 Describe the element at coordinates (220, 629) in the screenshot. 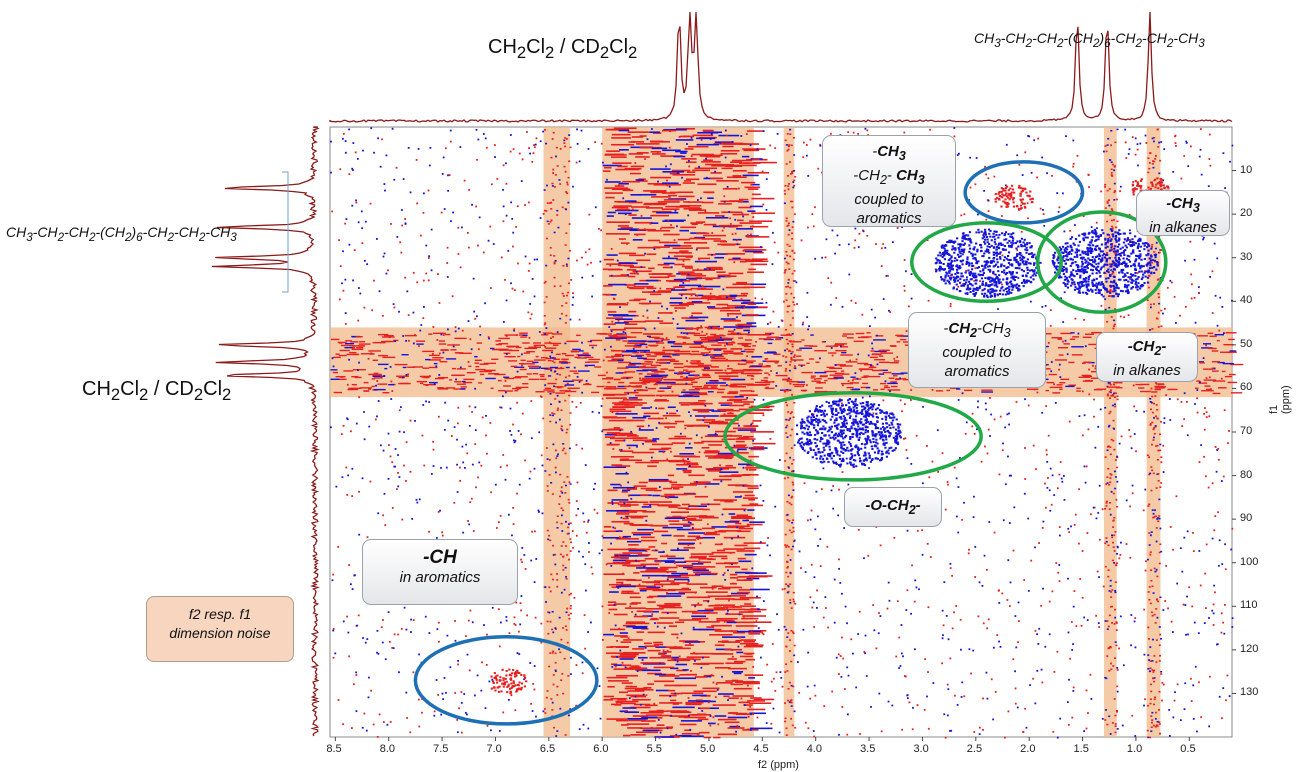

I see `annotation-noise: f2 resp. f1 dimension noise` at that location.